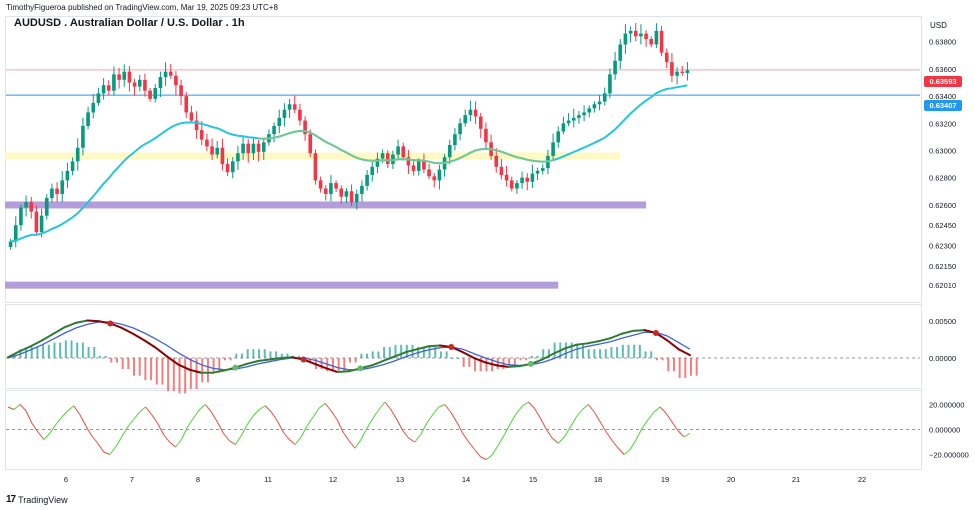 The width and height of the screenshot is (975, 510). I want to click on tradingview-wordmark: TradingView, so click(43, 499).